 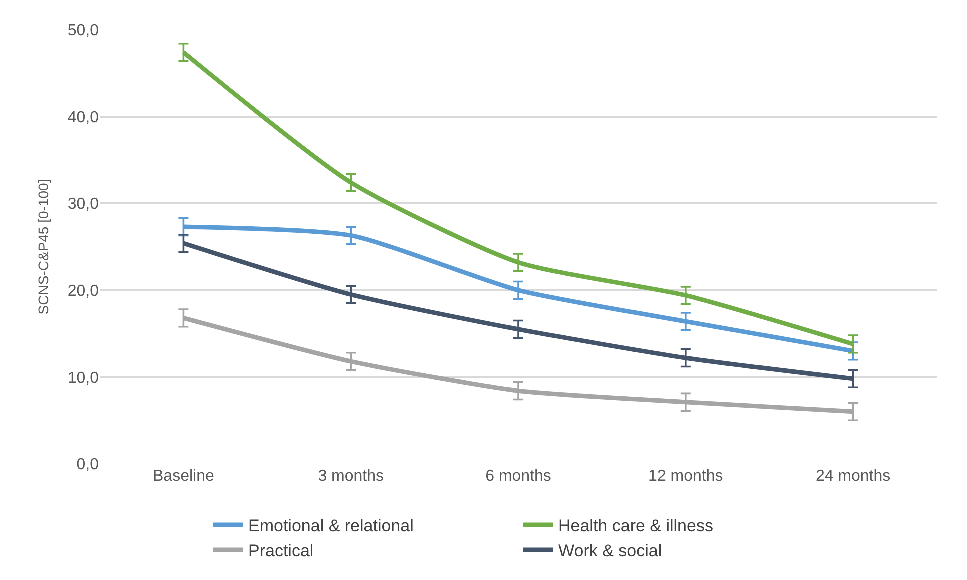 I want to click on x-tick-label: 3 months, so click(x=351, y=476).